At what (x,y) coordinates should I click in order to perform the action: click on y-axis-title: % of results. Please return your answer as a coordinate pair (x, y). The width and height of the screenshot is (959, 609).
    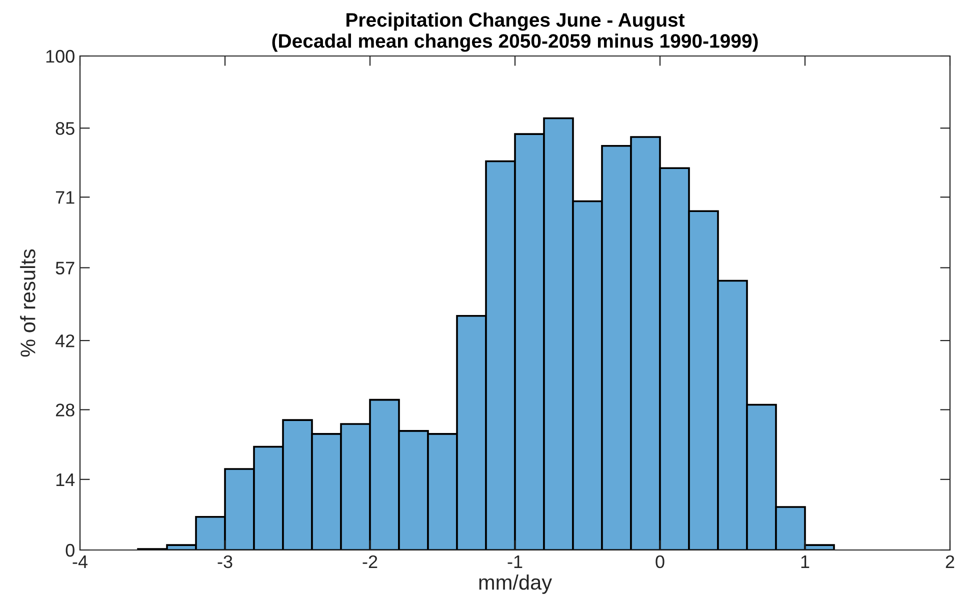
    Looking at the image, I should click on (28, 303).